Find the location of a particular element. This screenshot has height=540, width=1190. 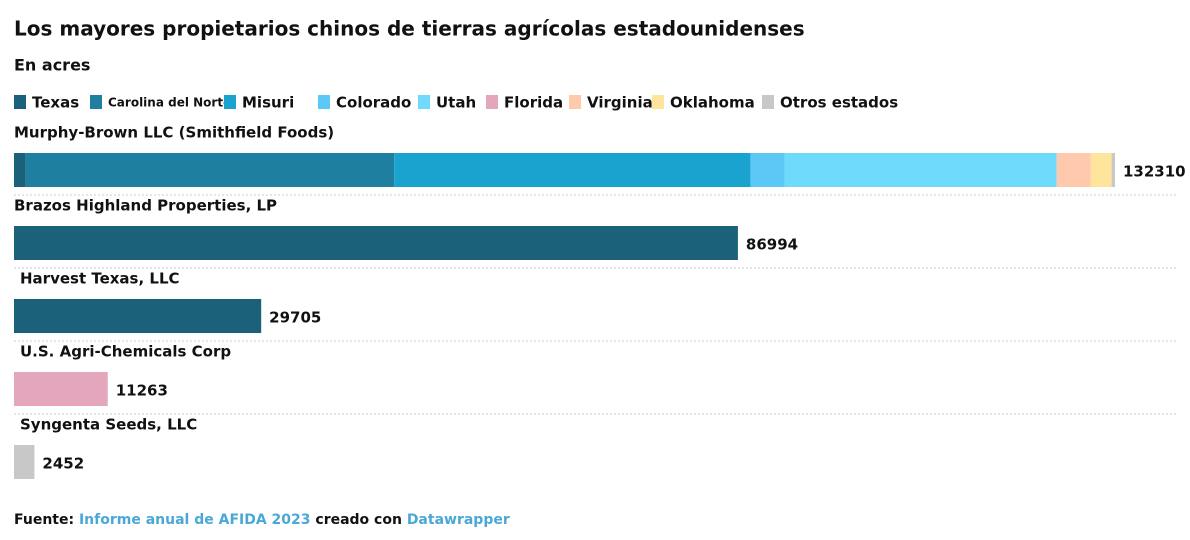

total-label: 86994 is located at coordinates (772, 245).